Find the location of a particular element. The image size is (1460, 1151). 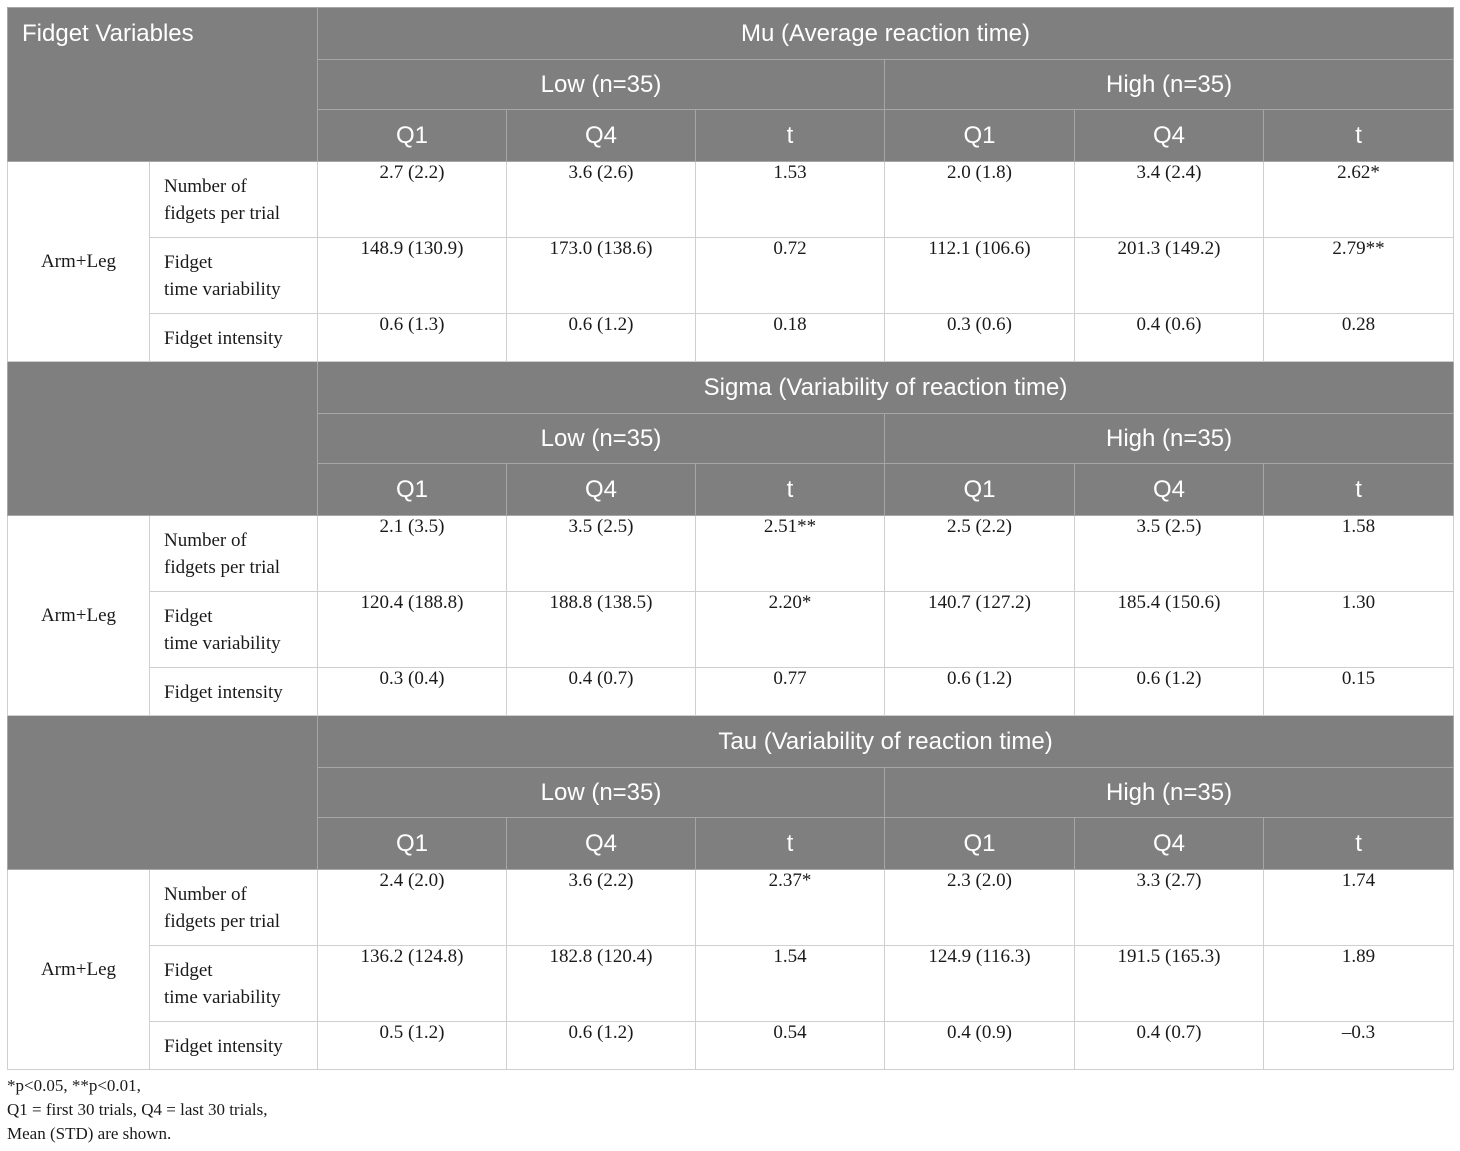

cell-low-t: 0.77 is located at coordinates (790, 691).